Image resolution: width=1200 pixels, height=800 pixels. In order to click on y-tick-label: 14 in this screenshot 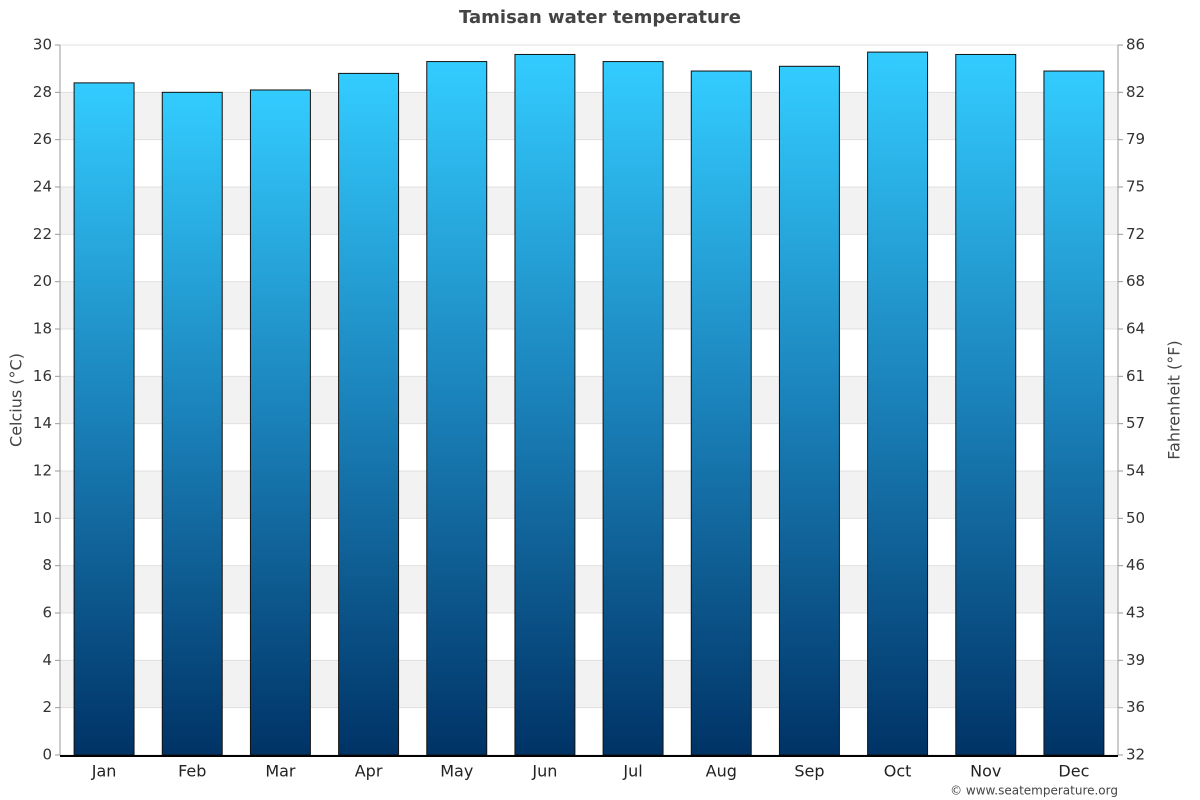, I will do `click(42, 423)`.